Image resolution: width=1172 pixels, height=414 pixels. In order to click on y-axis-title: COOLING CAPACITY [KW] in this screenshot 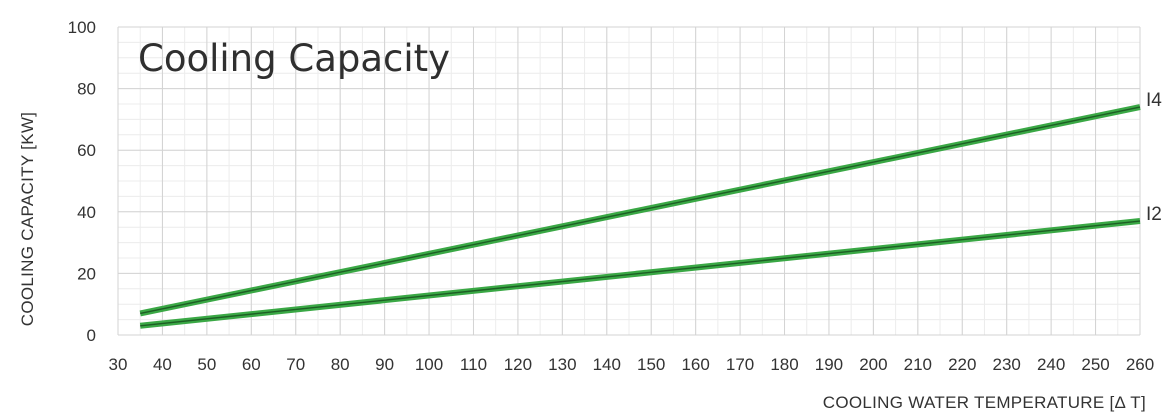, I will do `click(27, 219)`.